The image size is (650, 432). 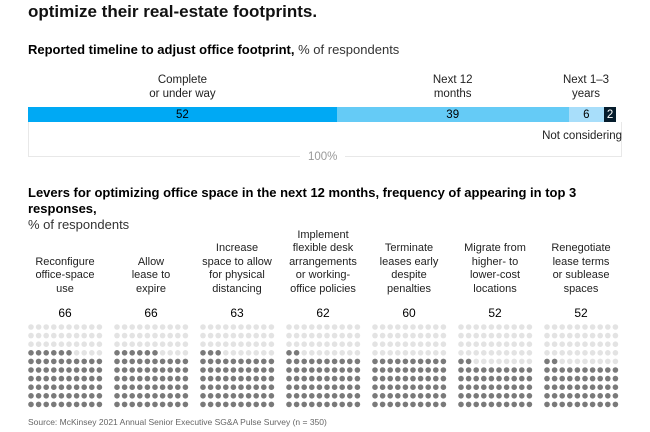 What do you see at coordinates (582, 136) in the screenshot?
I see `segment-label-not-considering: Not considering` at bounding box center [582, 136].